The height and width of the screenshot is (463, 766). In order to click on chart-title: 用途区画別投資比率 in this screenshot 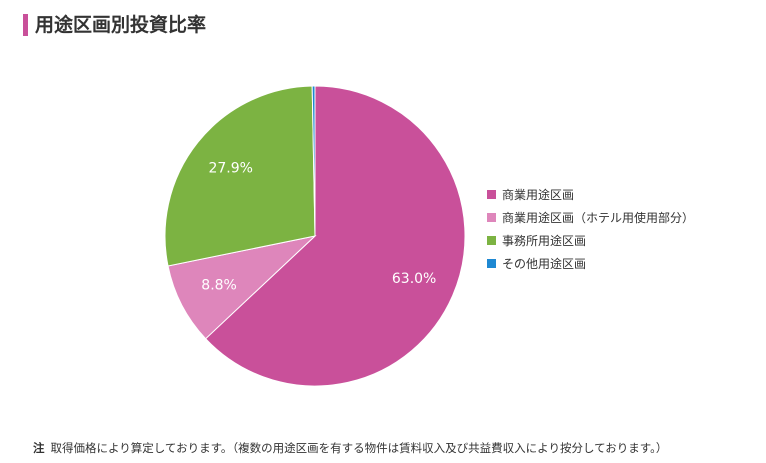, I will do `click(121, 25)`.